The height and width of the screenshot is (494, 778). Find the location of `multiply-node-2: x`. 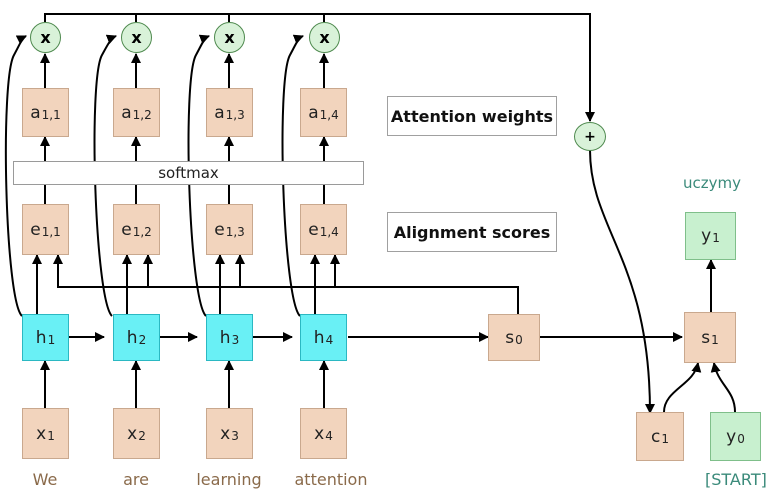

multiply-node-2: x is located at coordinates (136, 37).